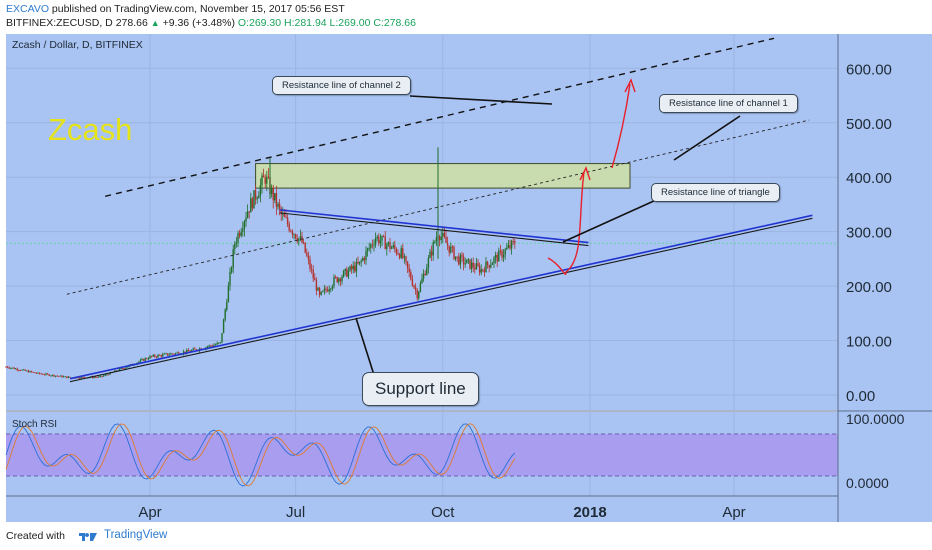 This screenshot has width=932, height=550. I want to click on author-link: EXCAVO, so click(27, 9).